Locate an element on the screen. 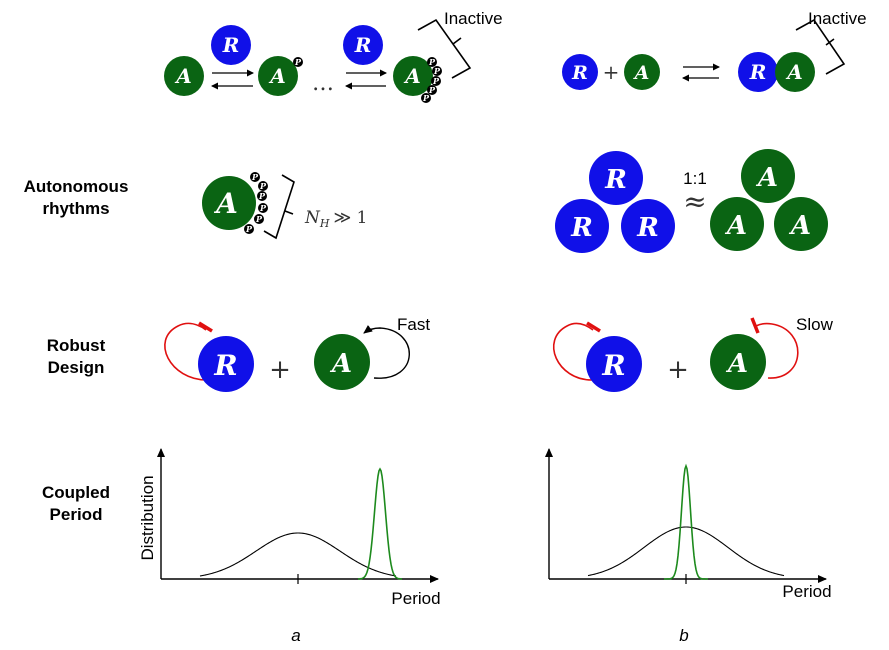 This screenshot has height=650, width=889. row1-left-reaction: A R A P … R A P P P P P Inactive is located at coordinates (333, 56).